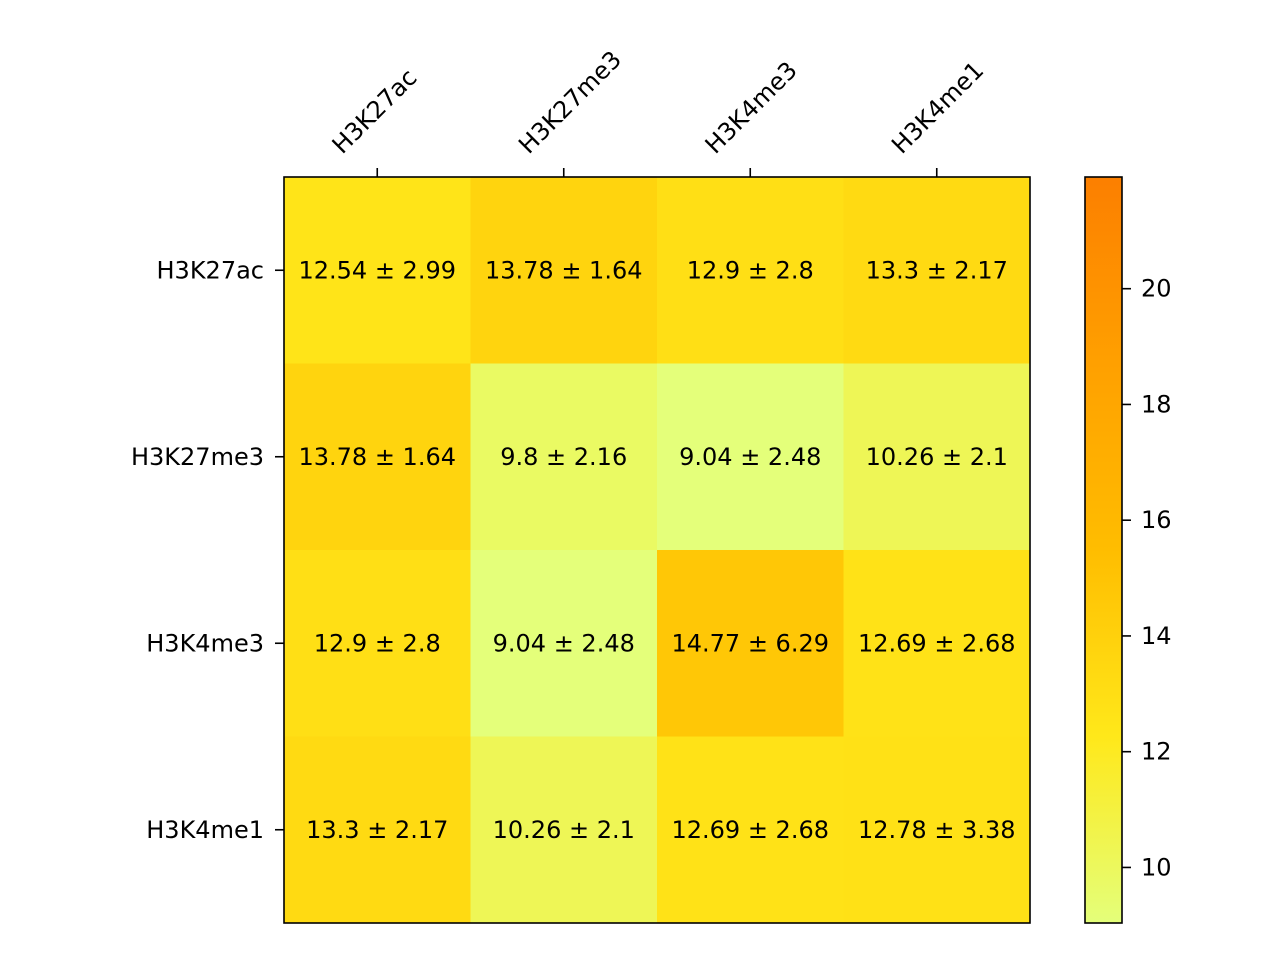  I want to click on x-tick-label-0: H3K27ac, so click(375, 111).